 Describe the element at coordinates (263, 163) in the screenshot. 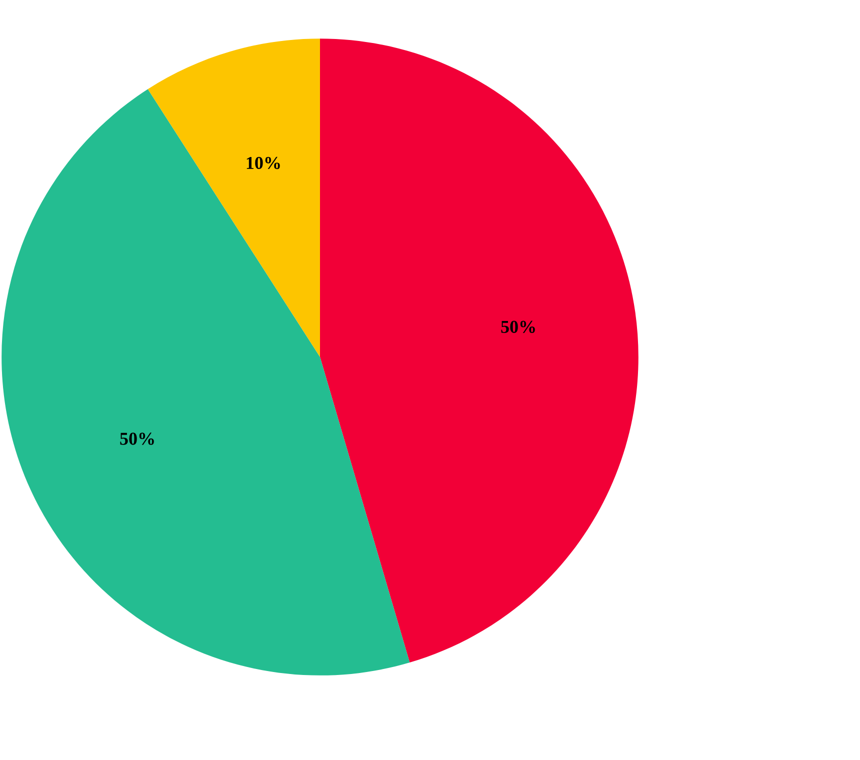

I see `data-label: 10%` at that location.